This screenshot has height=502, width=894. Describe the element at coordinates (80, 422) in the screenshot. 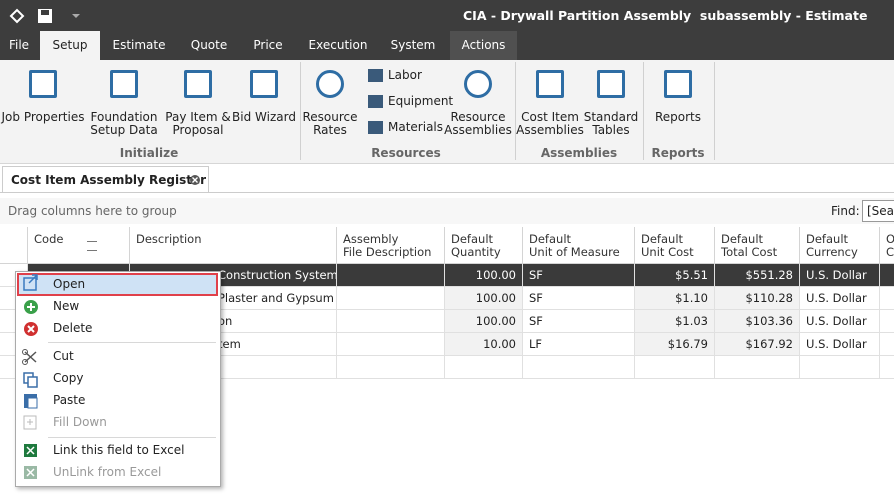

I see `menu-item: Fill Down` at that location.